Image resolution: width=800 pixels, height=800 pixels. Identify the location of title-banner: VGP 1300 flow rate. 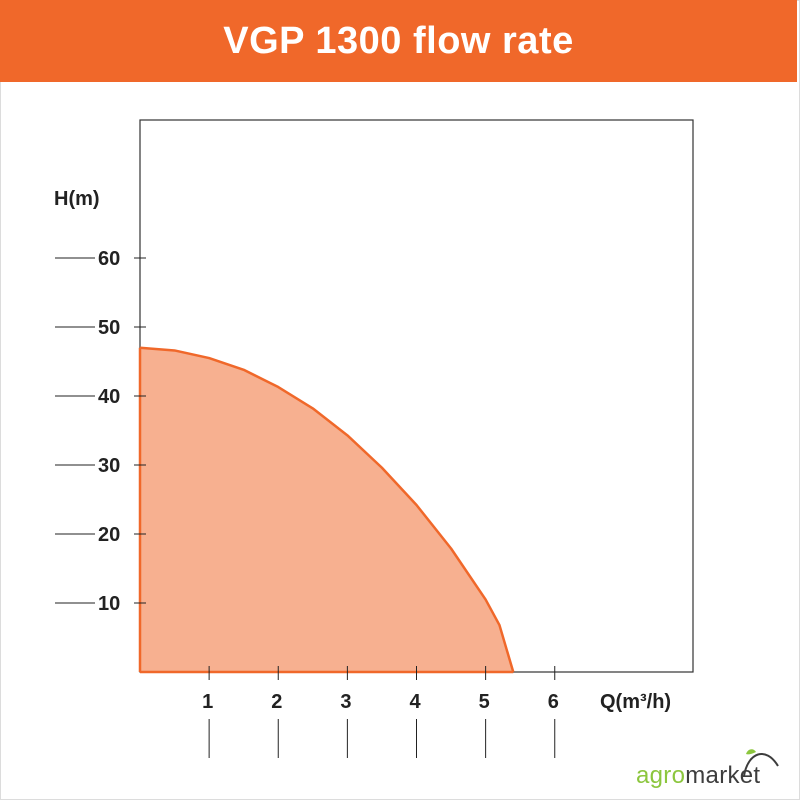
(398, 41).